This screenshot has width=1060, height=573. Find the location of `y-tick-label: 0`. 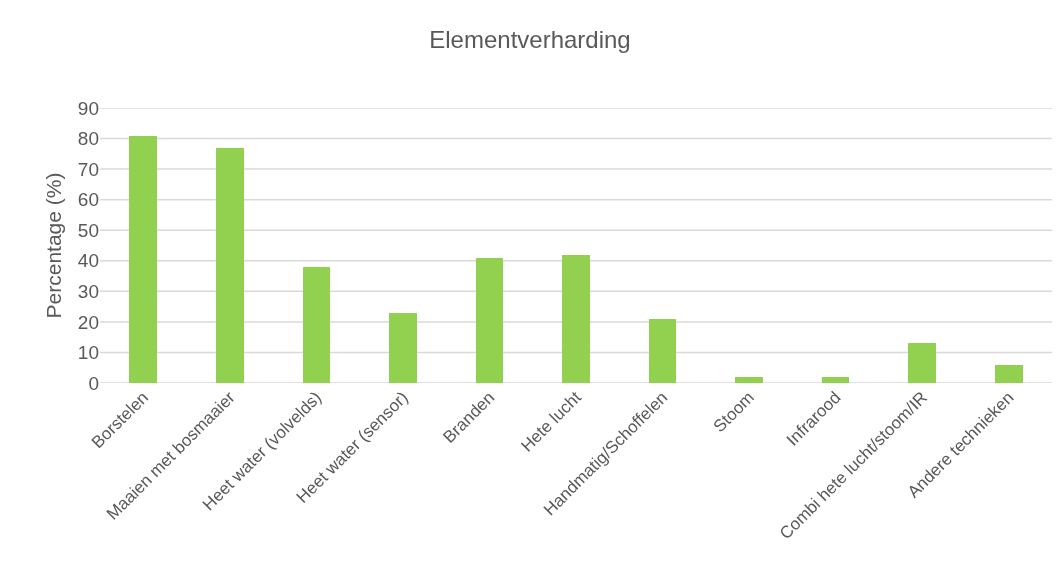

y-tick-label: 0 is located at coordinates (93, 383).